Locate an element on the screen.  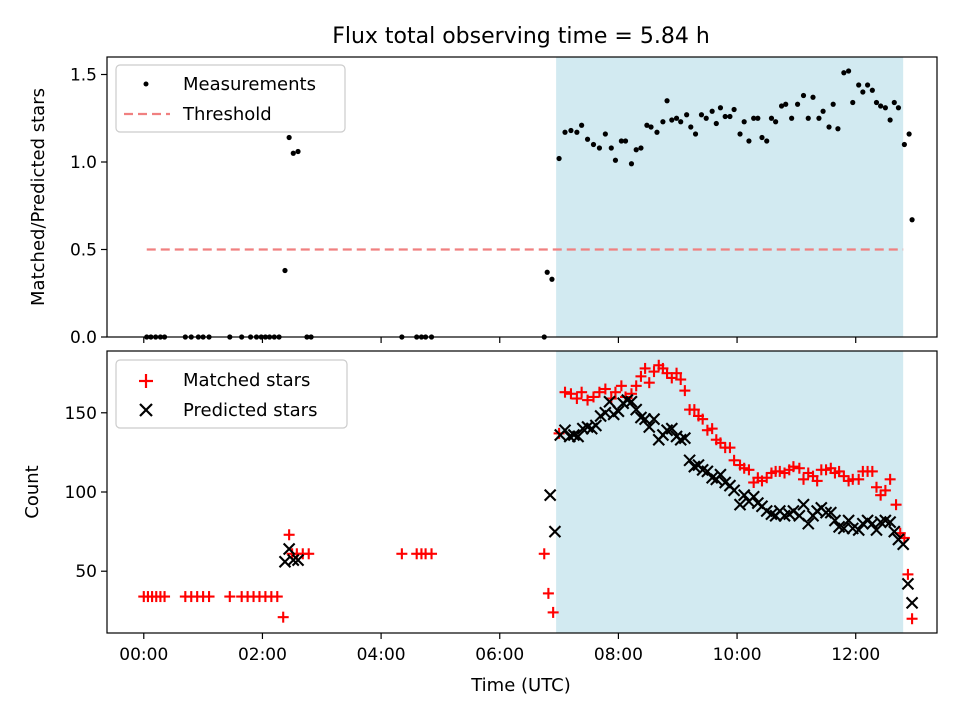
top-legend: Measurements Threshold is located at coordinates (230, 98).